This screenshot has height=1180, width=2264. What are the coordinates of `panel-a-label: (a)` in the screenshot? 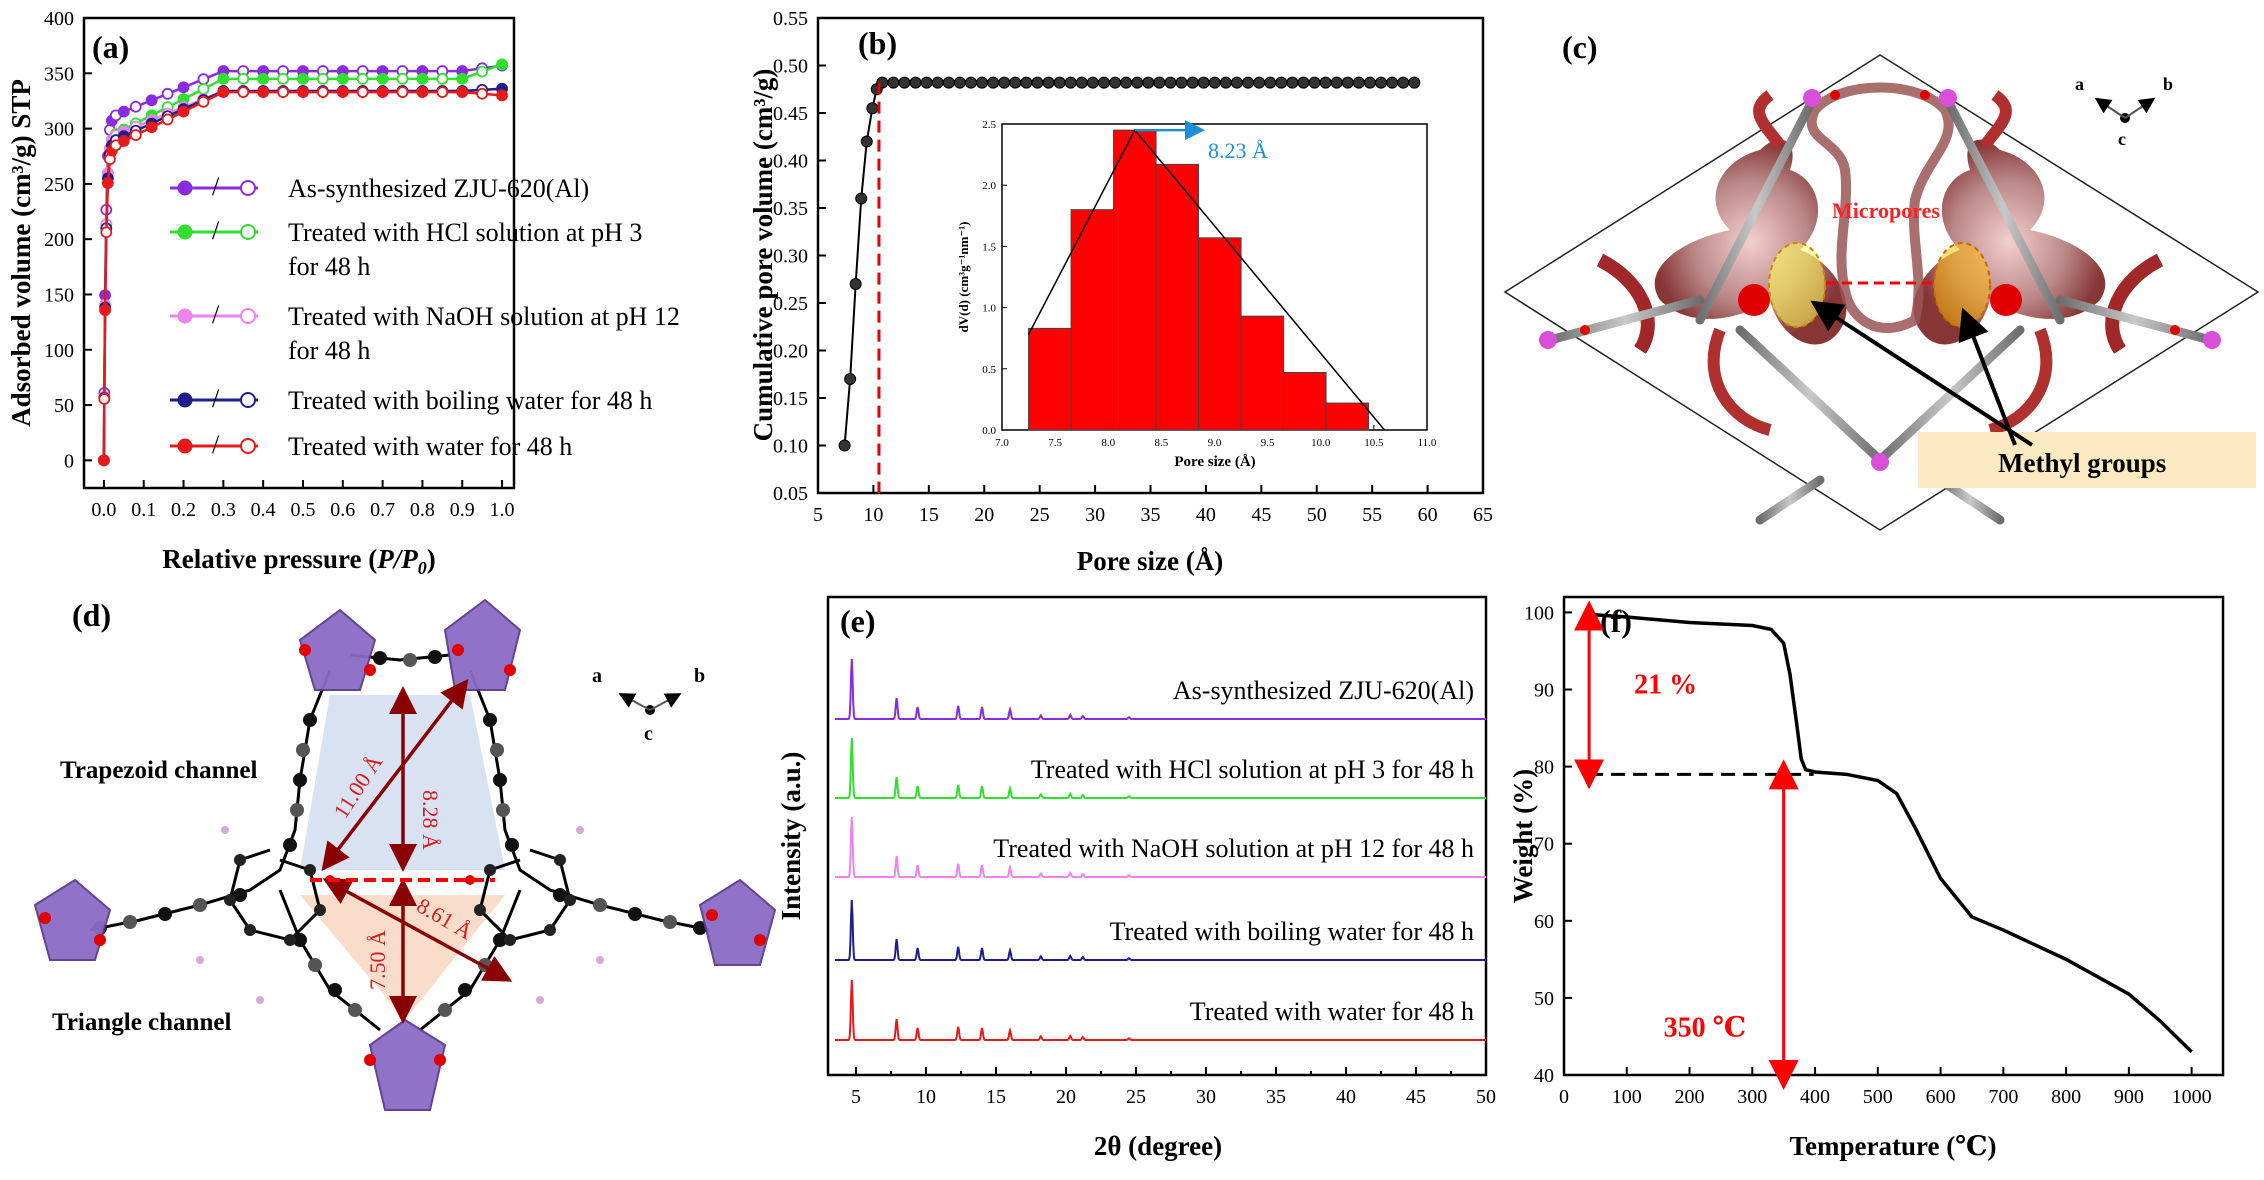 It's located at (110, 47).